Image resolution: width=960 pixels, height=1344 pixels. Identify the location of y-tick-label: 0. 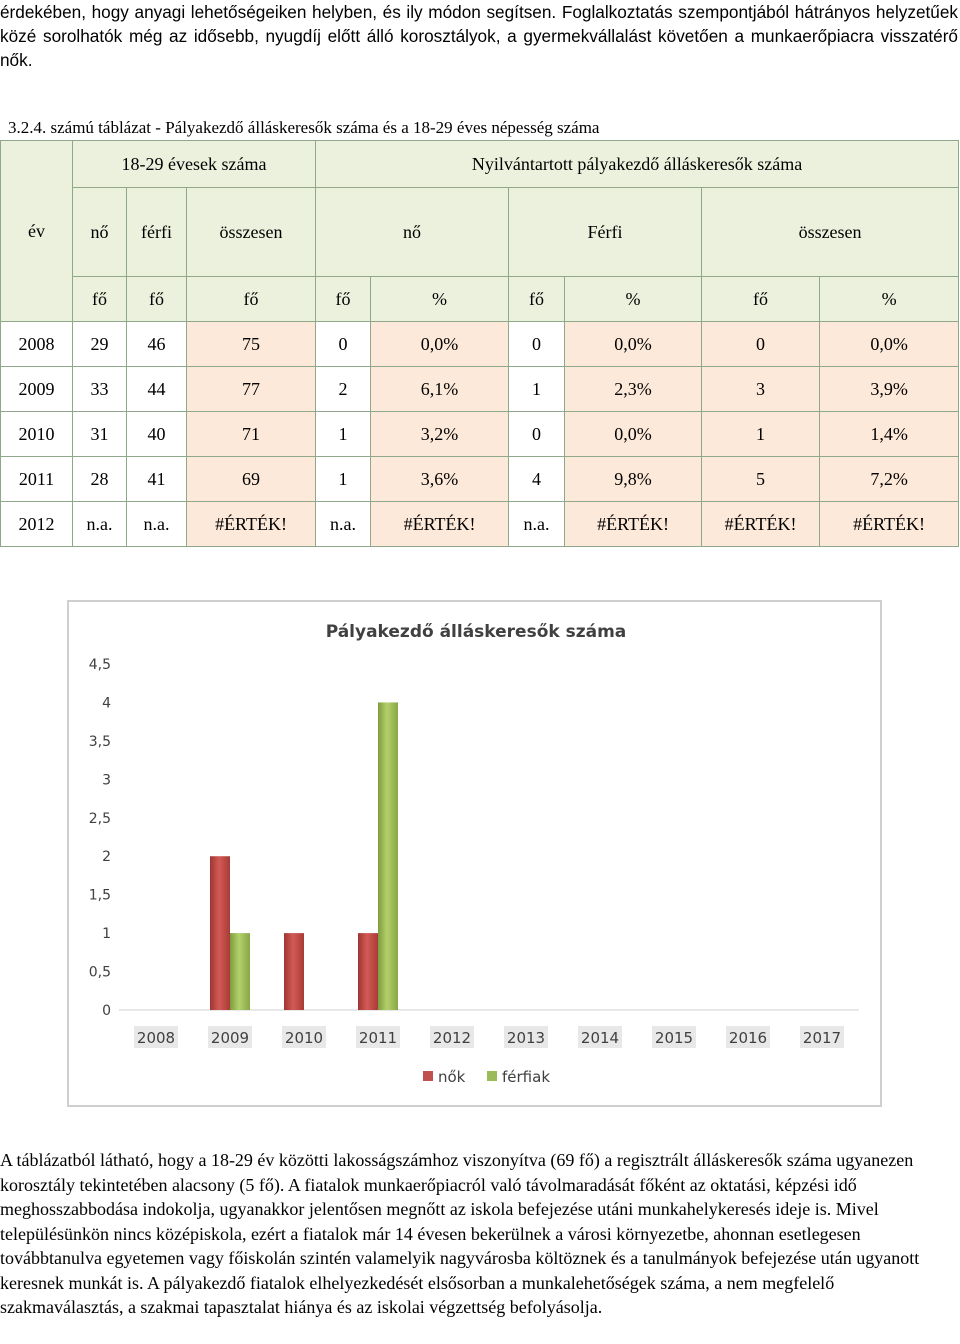
(106, 1011).